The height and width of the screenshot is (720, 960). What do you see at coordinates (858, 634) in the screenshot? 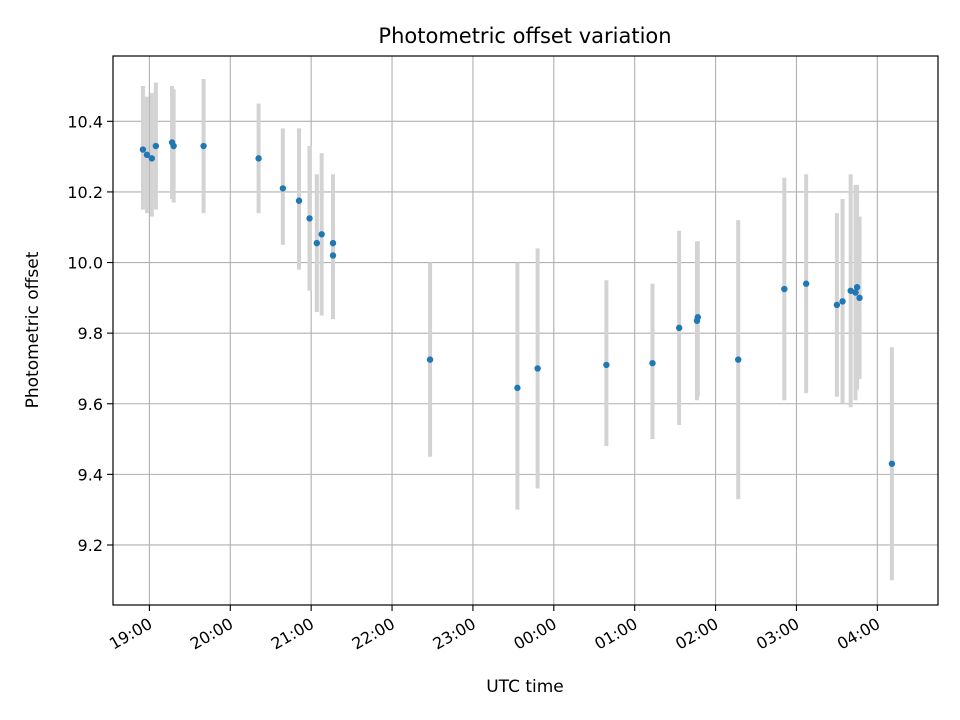
I see `x-tick-label: 04:00` at bounding box center [858, 634].